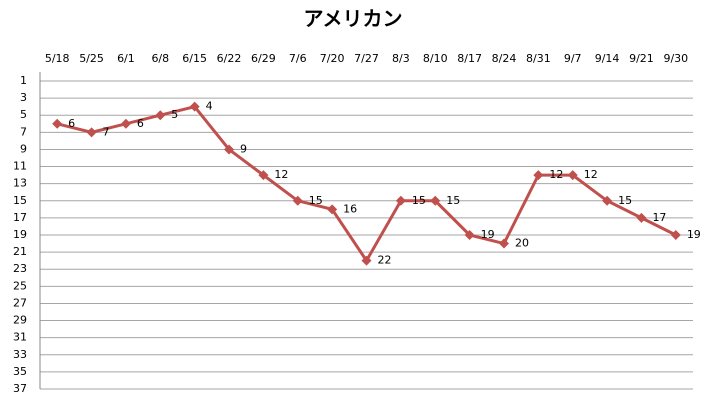 The width and height of the screenshot is (707, 400). Describe the element at coordinates (298, 58) in the screenshot. I see `x-tick-label: 7/6` at that location.